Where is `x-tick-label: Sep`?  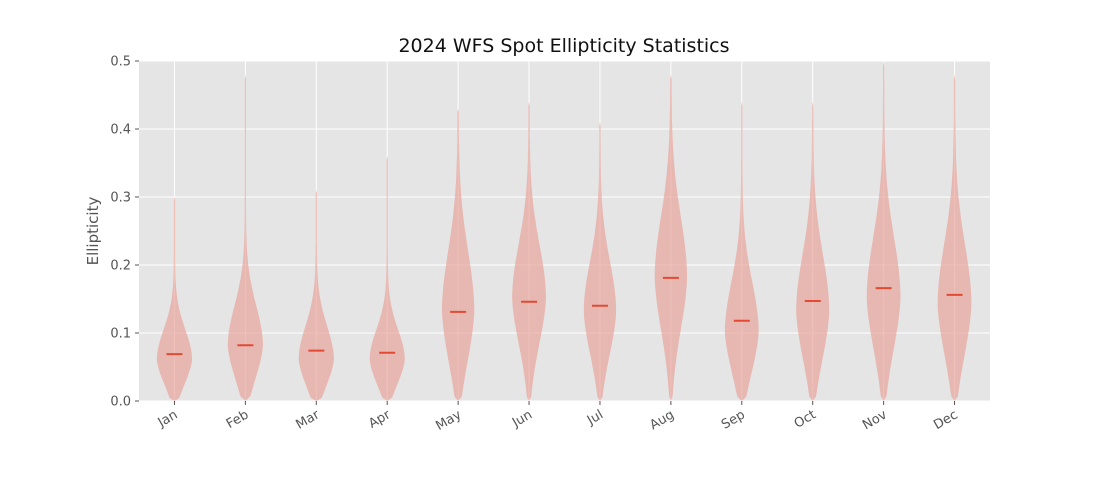 x-tick-label: Sep is located at coordinates (733, 419).